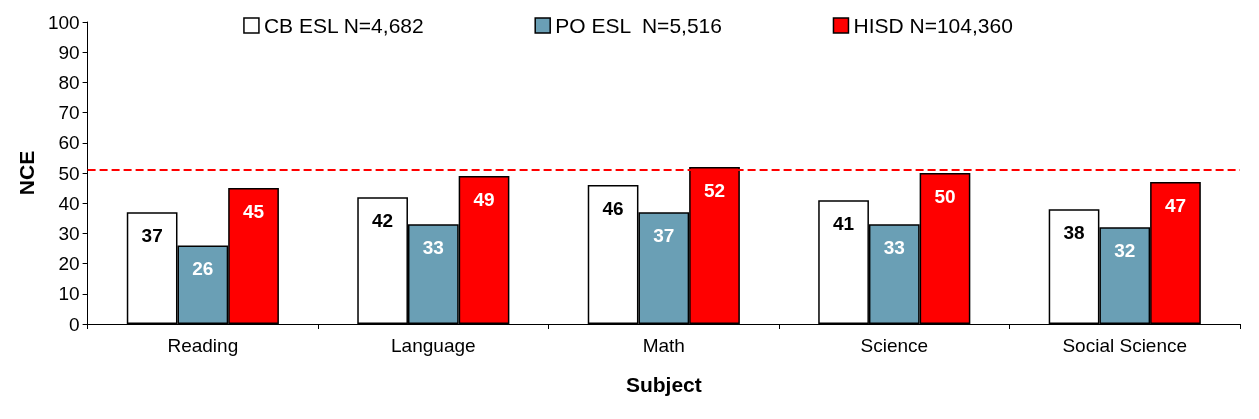 Image resolution: width=1259 pixels, height=419 pixels. I want to click on x-tick-label: Social Science, so click(1125, 345).